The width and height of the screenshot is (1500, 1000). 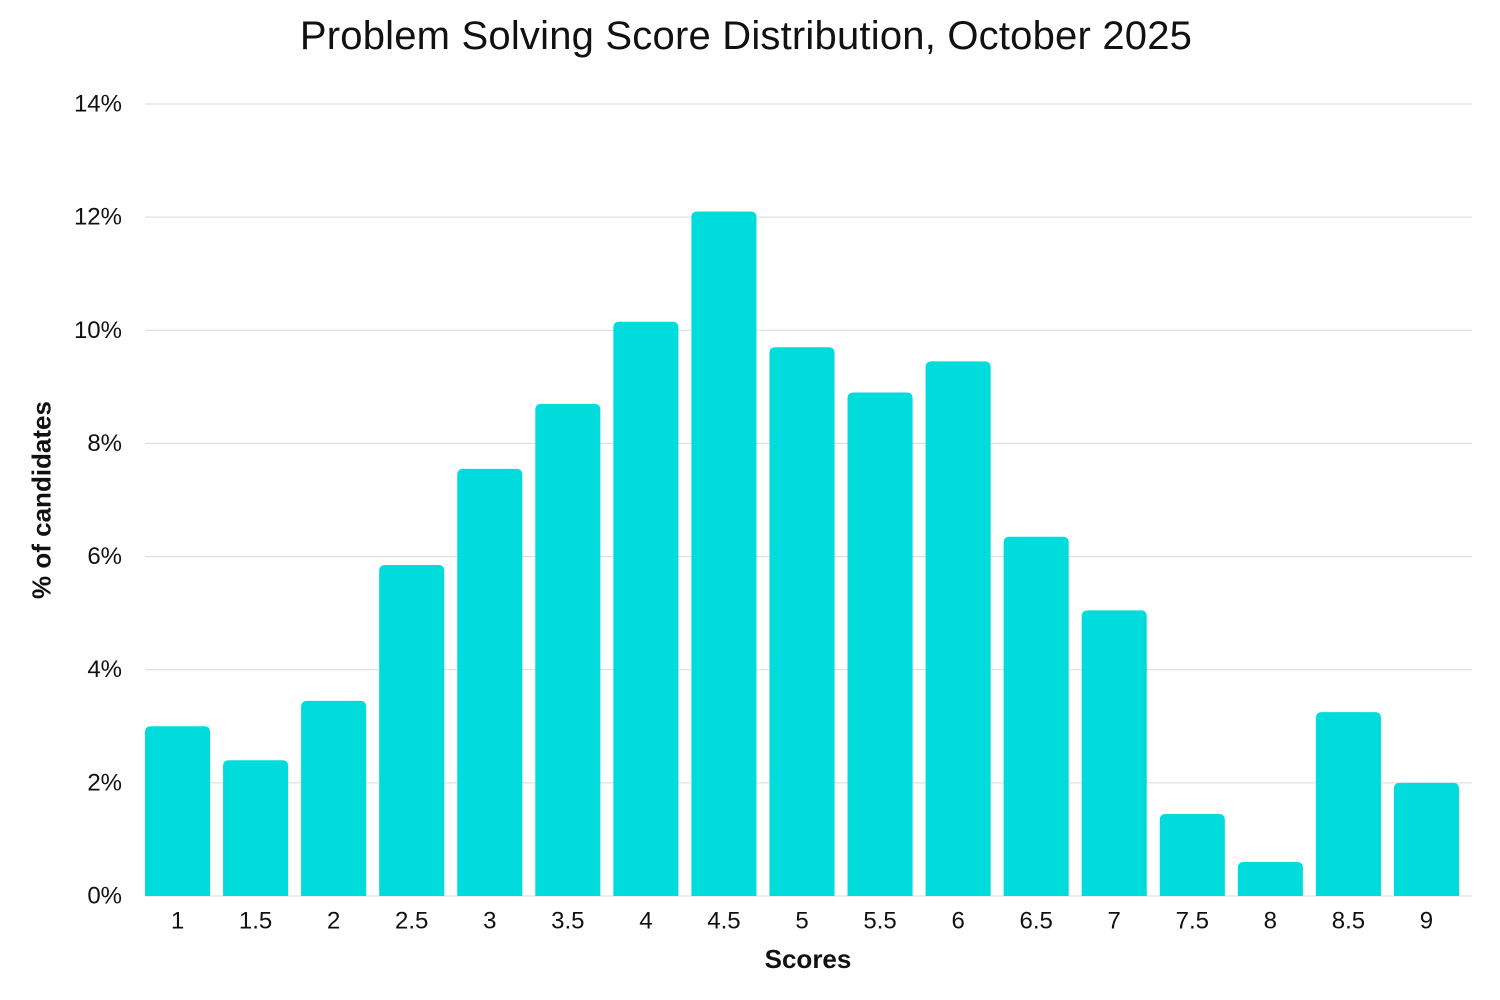 What do you see at coordinates (98, 330) in the screenshot?
I see `y-tick-label: 10%` at bounding box center [98, 330].